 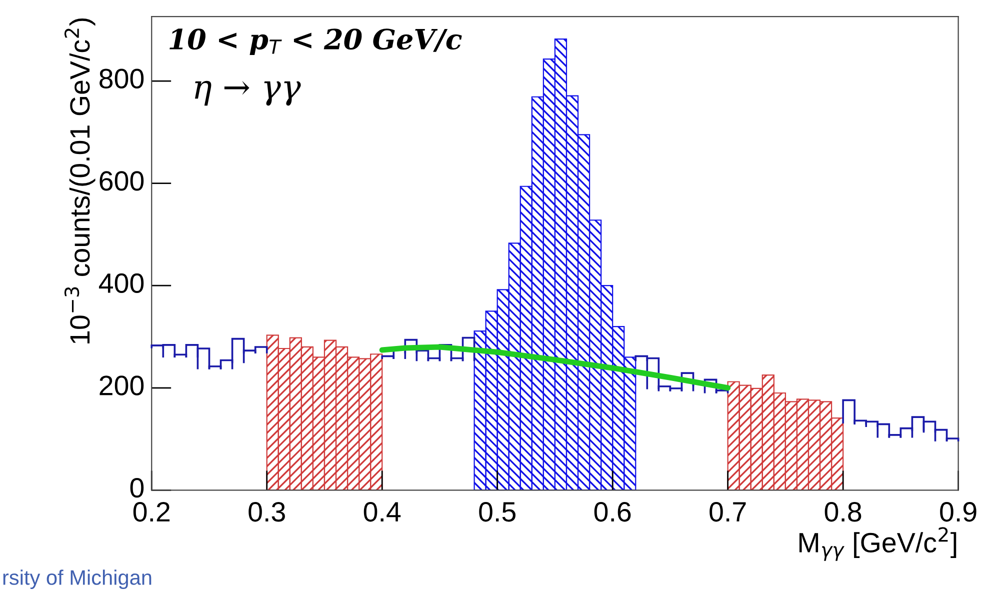 I want to click on x-tick-label: 0.4, so click(x=382, y=512).